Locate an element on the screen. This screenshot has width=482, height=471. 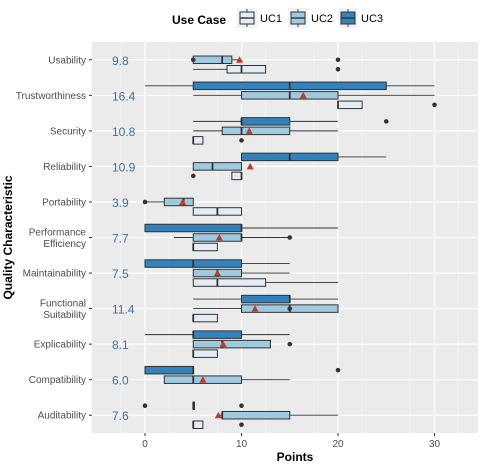
category-label: Auditability is located at coordinates (62, 416).